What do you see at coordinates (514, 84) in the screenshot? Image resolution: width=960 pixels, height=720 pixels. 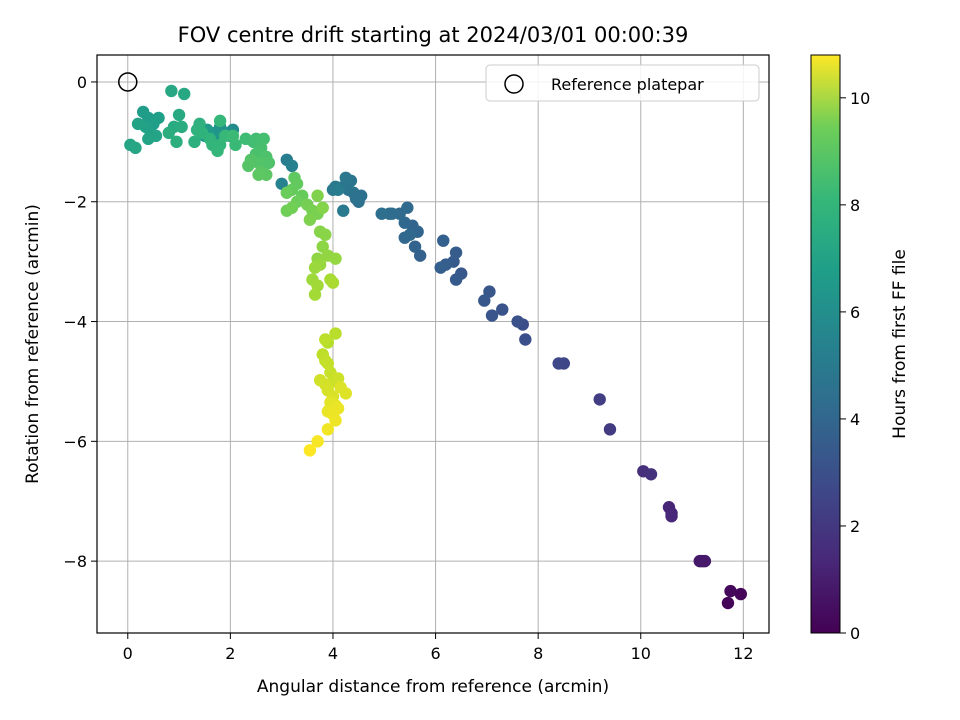 I see `legend-marker` at bounding box center [514, 84].